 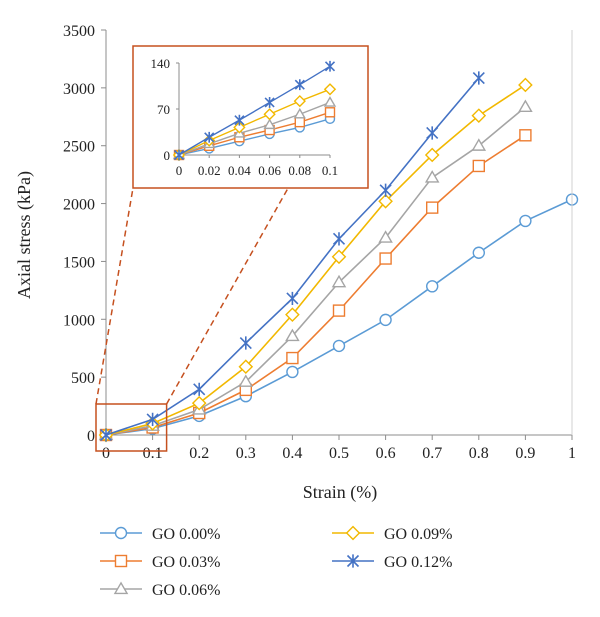 What do you see at coordinates (153, 453) in the screenshot?
I see `x-tick-label: 0.1` at bounding box center [153, 453].